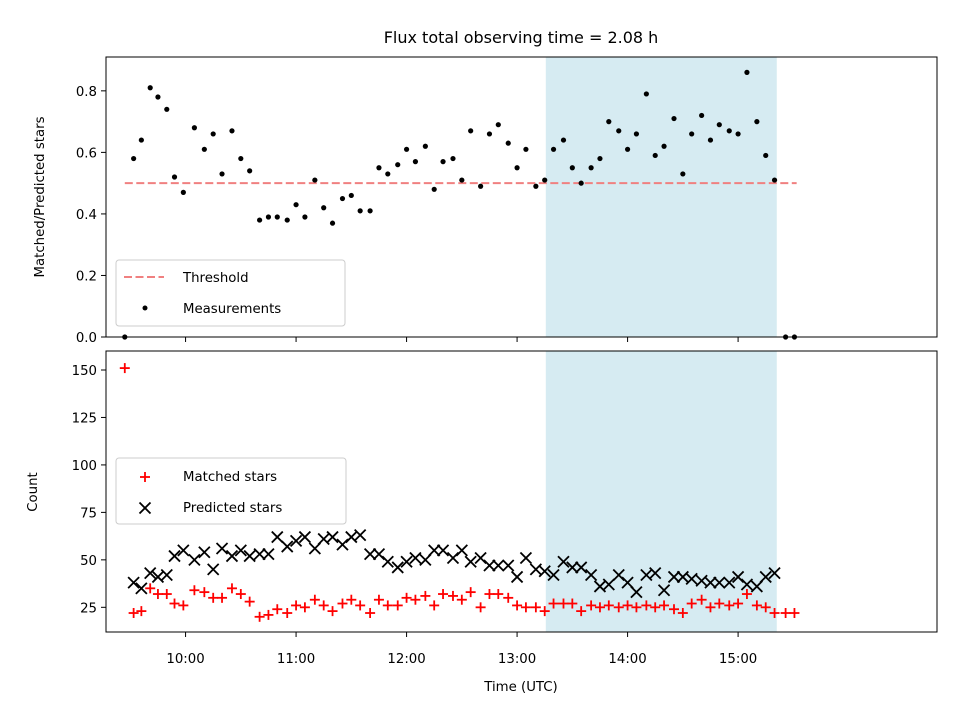 This screenshot has height=720, width=960. I want to click on top-y-tick-label: 0.4, so click(86, 215).